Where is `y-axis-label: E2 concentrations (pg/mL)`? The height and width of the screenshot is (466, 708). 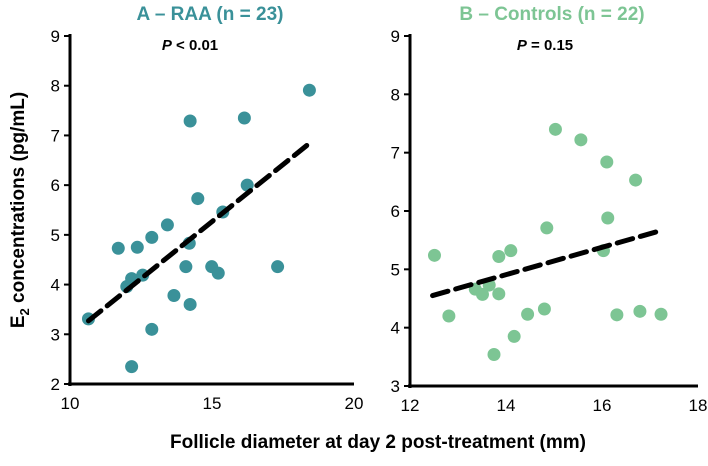 y-axis-label: E2 concentrations (pg/mL) is located at coordinates (20, 210).